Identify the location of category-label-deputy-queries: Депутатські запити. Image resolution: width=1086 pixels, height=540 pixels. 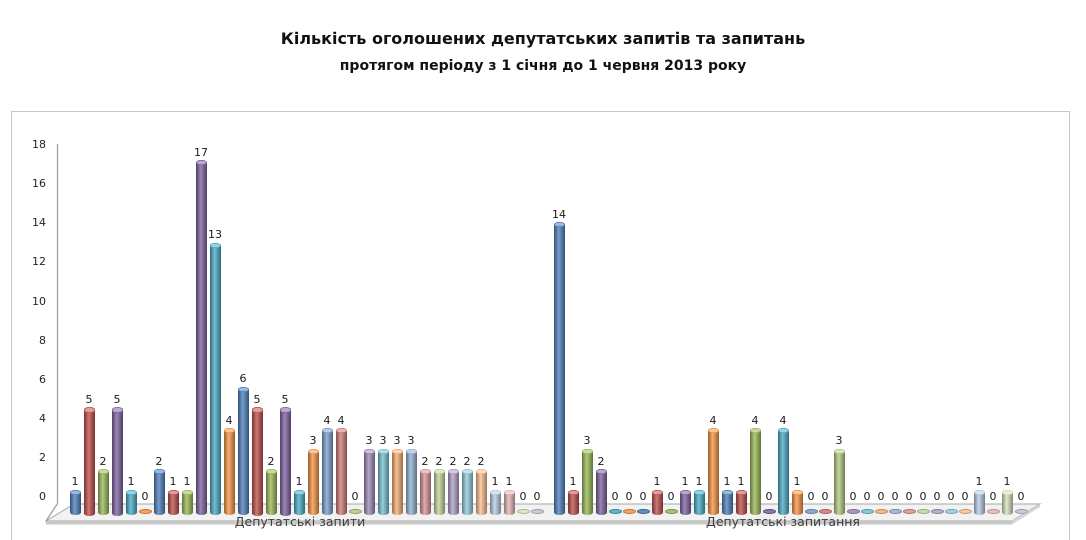
(300, 521).